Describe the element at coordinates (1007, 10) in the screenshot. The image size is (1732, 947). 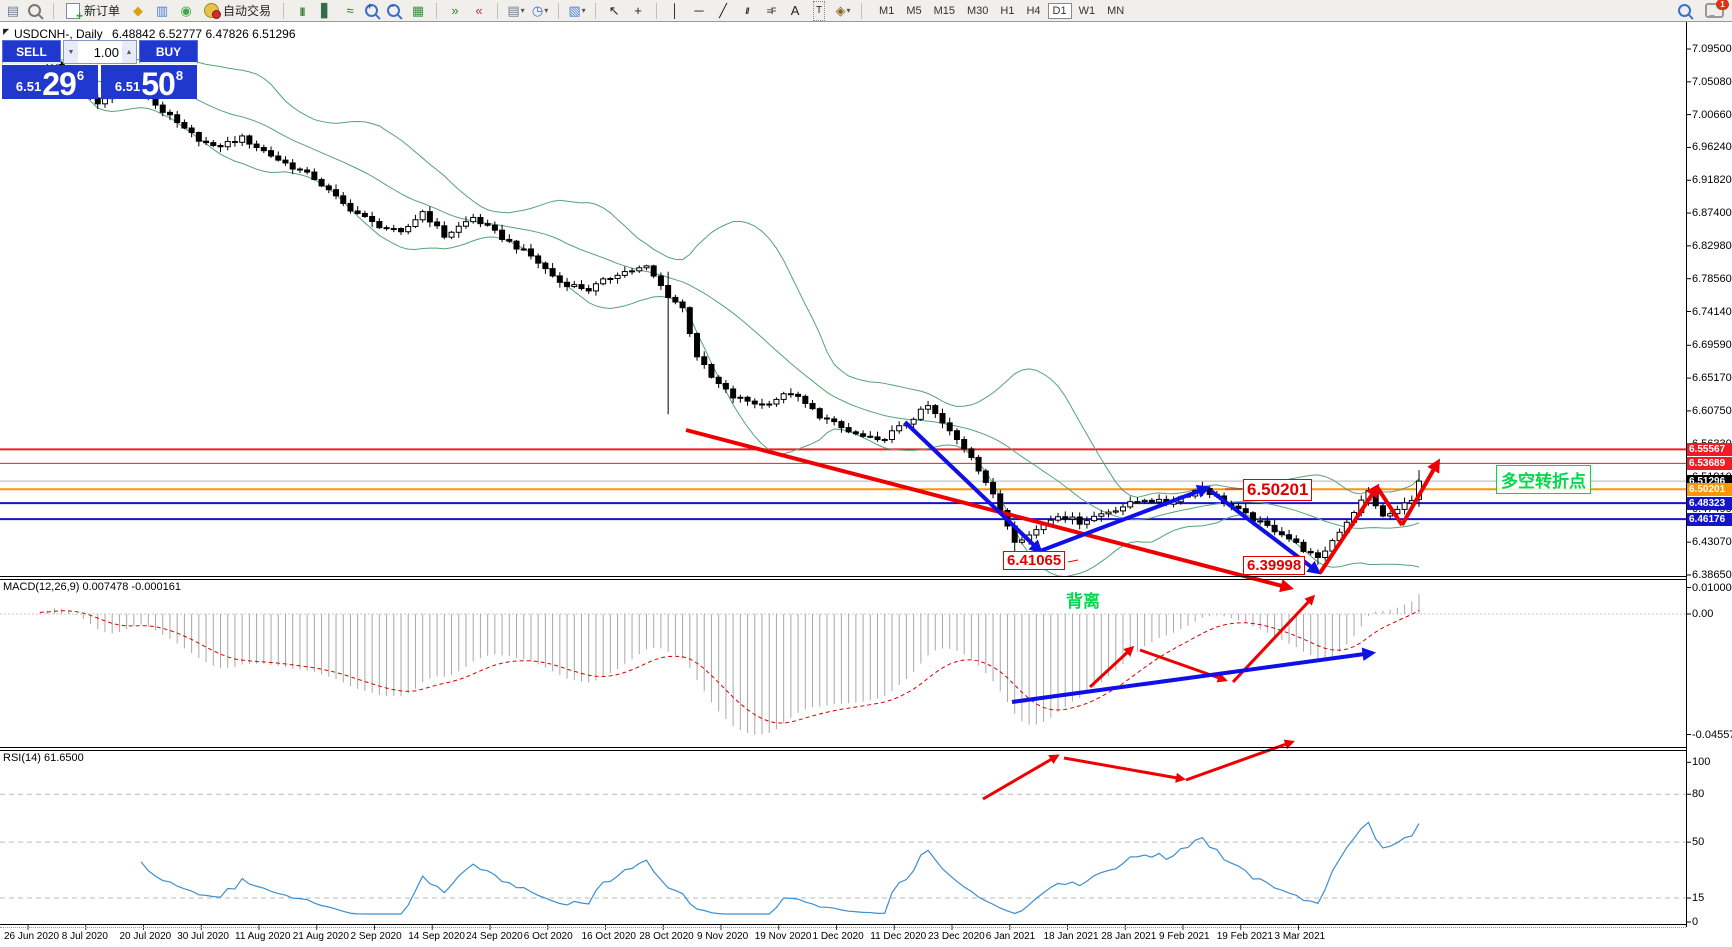
I see `timeframe-h1: H1` at that location.